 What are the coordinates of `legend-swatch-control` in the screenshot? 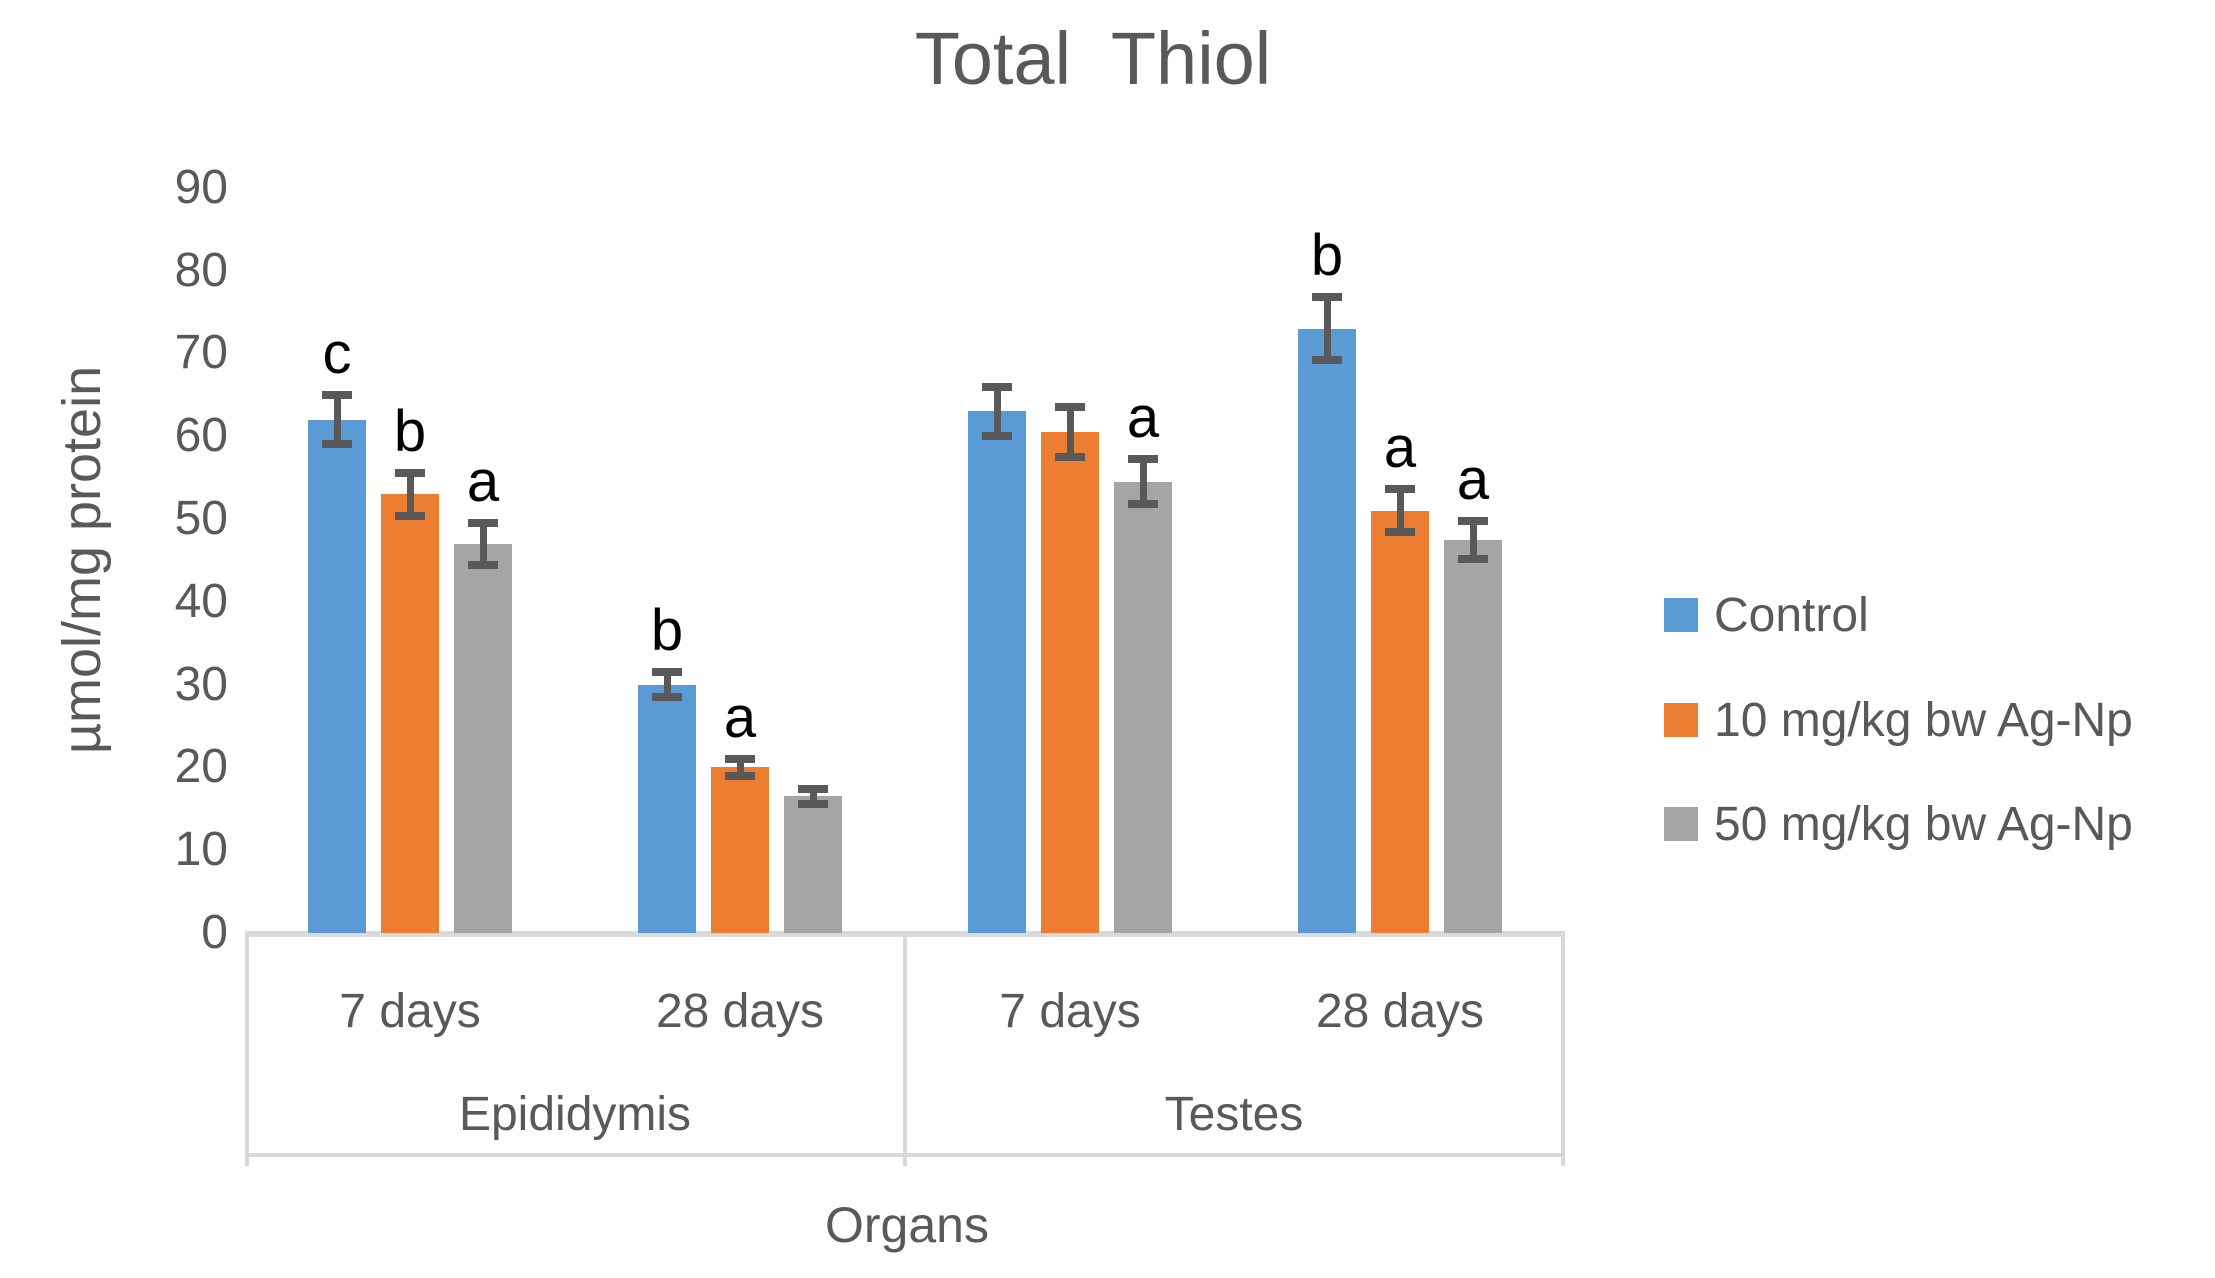 It's located at (1681, 615).